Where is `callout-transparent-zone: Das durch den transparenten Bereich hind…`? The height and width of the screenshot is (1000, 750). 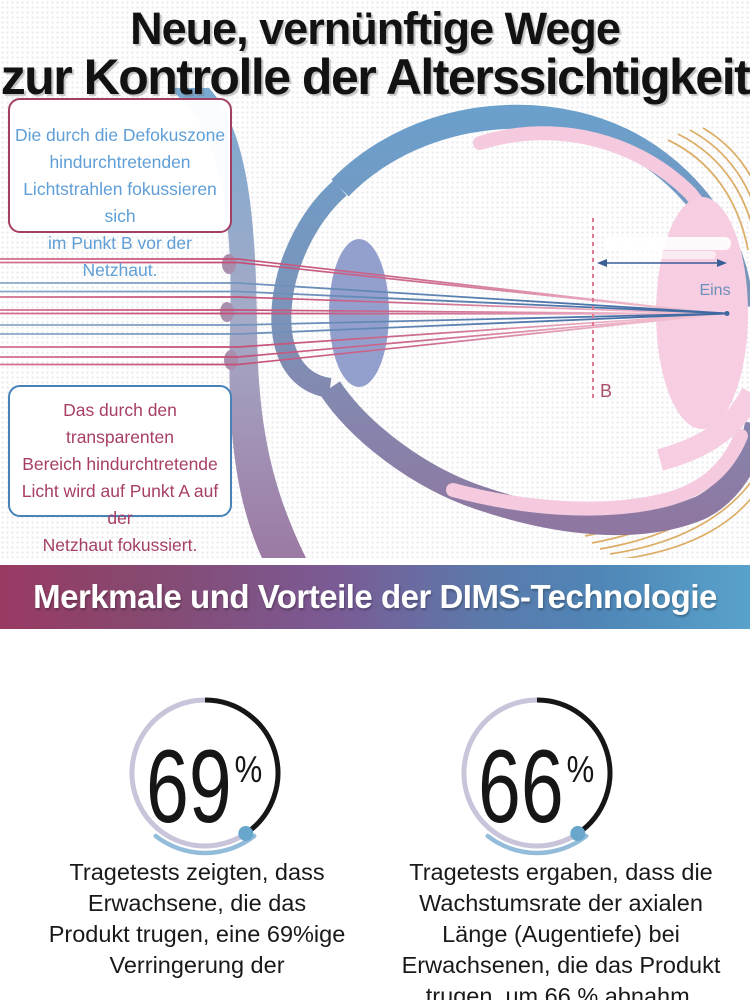
callout-transparent-zone: Das durch den transparenten Bereich hind… is located at coordinates (120, 470).